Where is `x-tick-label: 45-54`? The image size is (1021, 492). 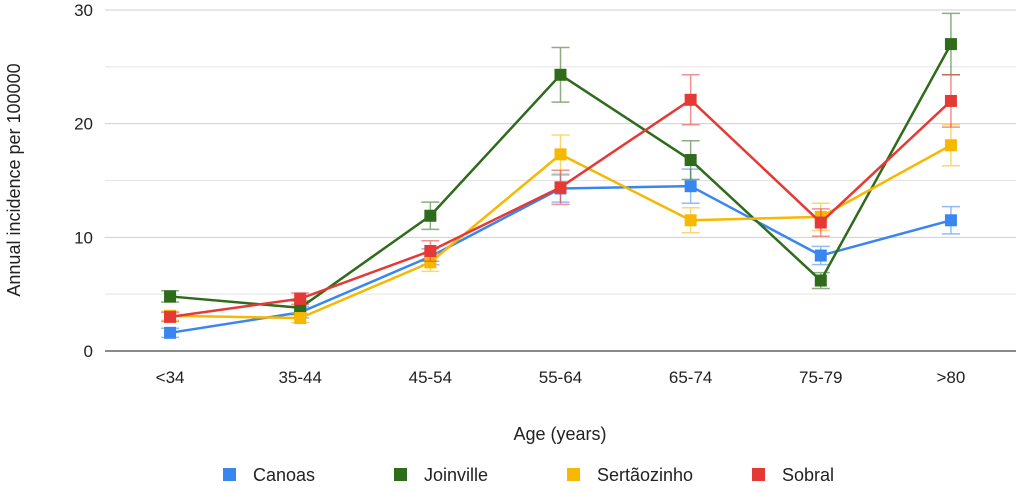 x-tick-label: 45-54 is located at coordinates (430, 377).